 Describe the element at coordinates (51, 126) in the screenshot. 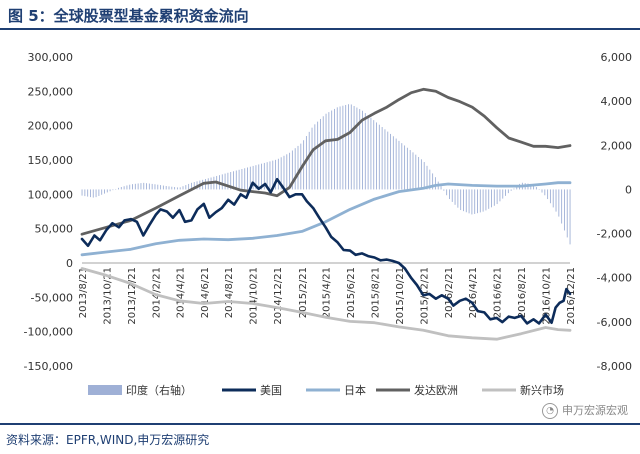

I see `y-tick-label-left: 200,000` at that location.